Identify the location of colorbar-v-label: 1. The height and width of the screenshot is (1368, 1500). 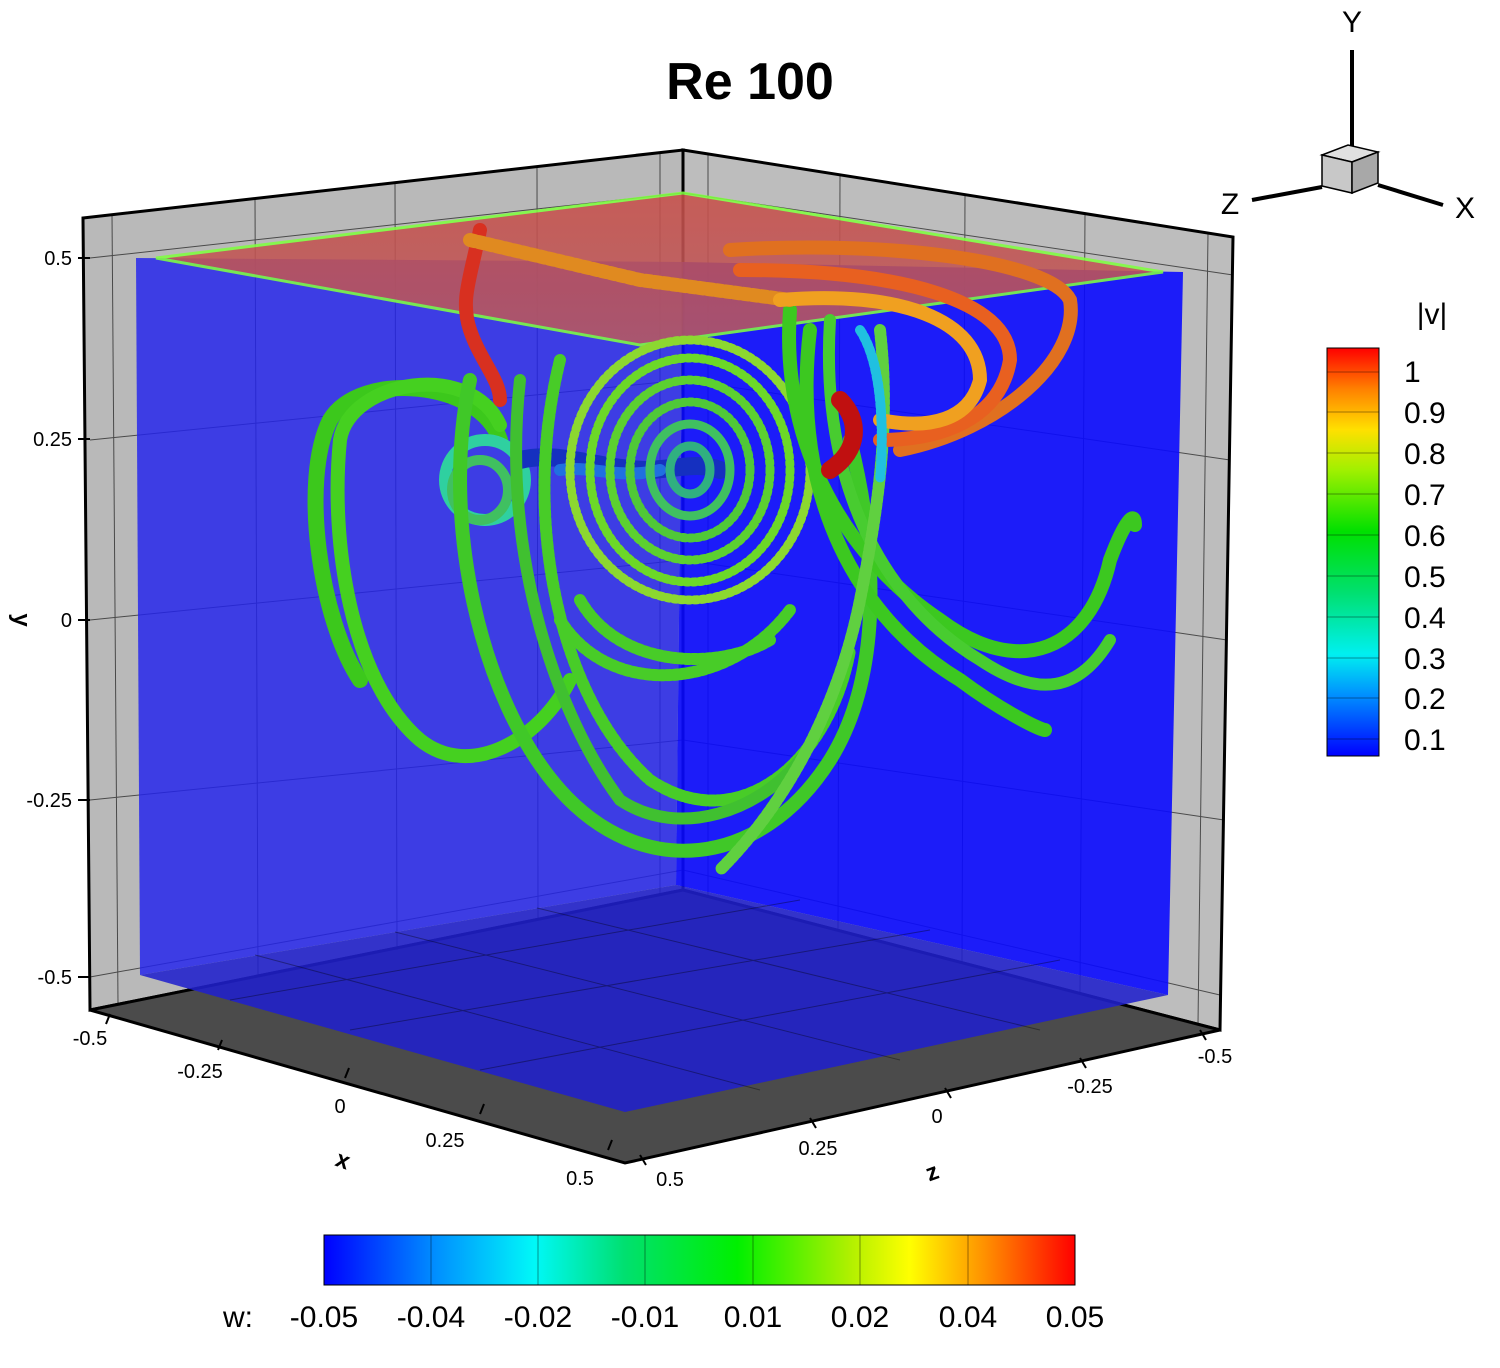
(1412, 372).